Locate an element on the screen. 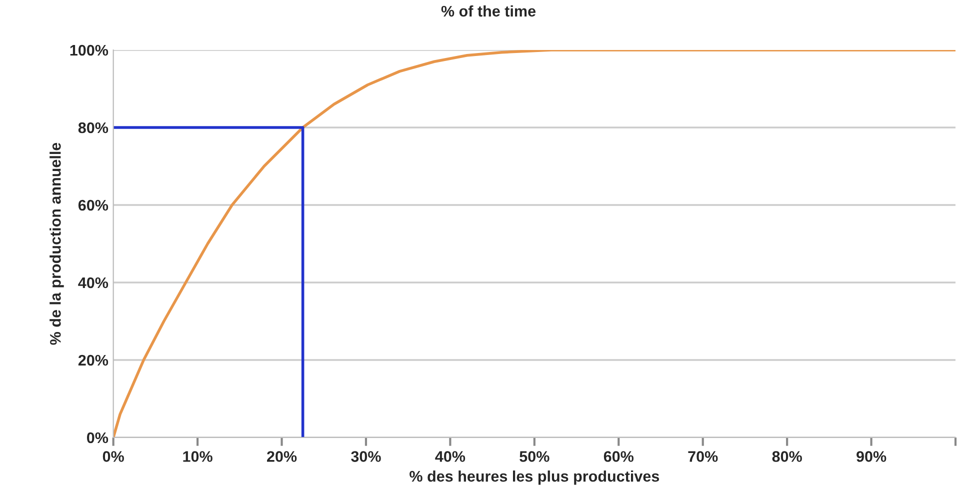 The height and width of the screenshot is (500, 977). x-tick-label: 10% is located at coordinates (197, 456).